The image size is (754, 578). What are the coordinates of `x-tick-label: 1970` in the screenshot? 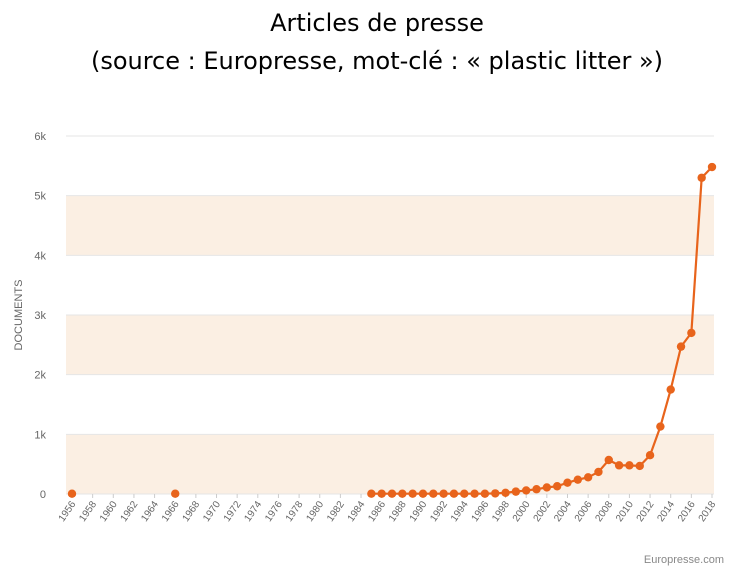 It's located at (212, 511).